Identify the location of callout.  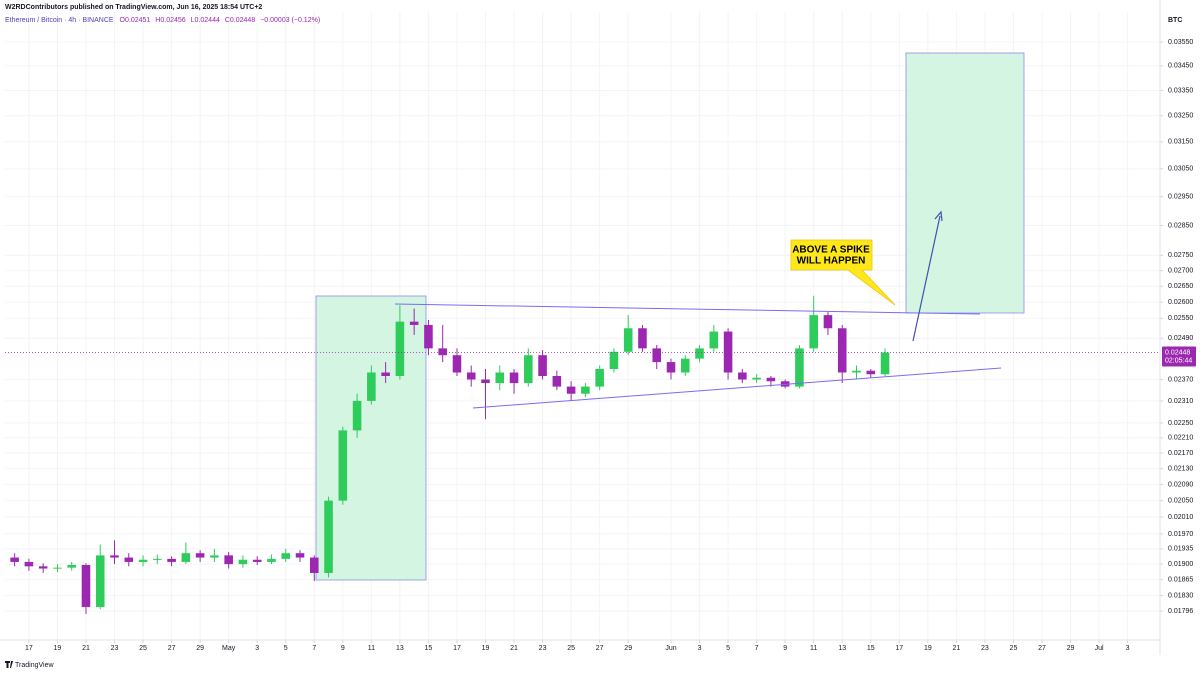
(843, 272).